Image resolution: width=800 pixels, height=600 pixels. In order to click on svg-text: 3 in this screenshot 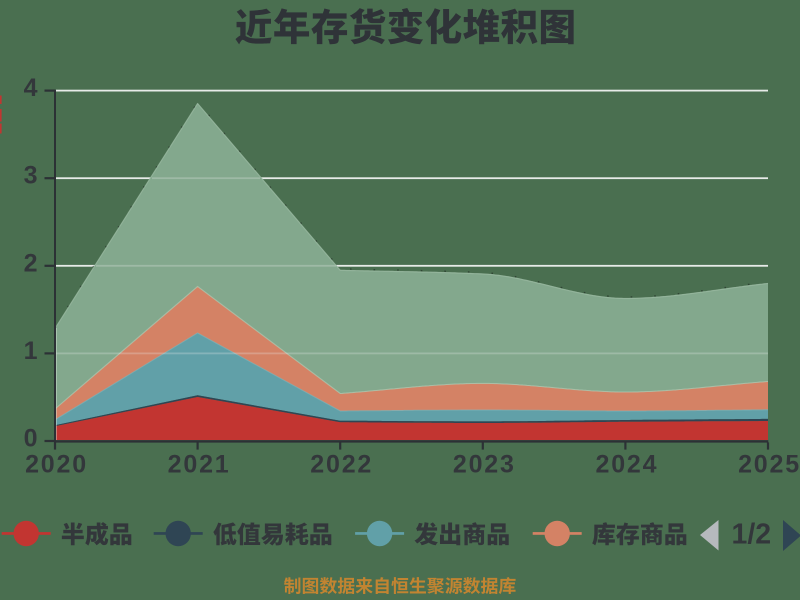, I will do `click(31, 176)`.